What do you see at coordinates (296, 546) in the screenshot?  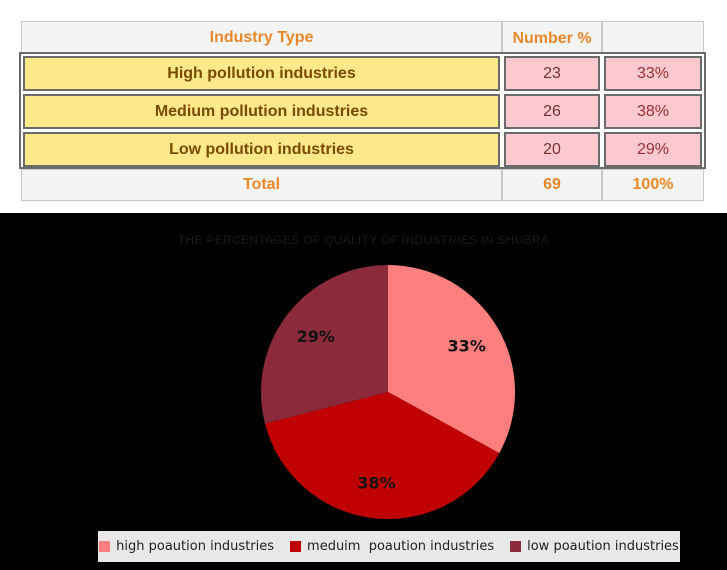 I see `legend-swatch-medium` at bounding box center [296, 546].